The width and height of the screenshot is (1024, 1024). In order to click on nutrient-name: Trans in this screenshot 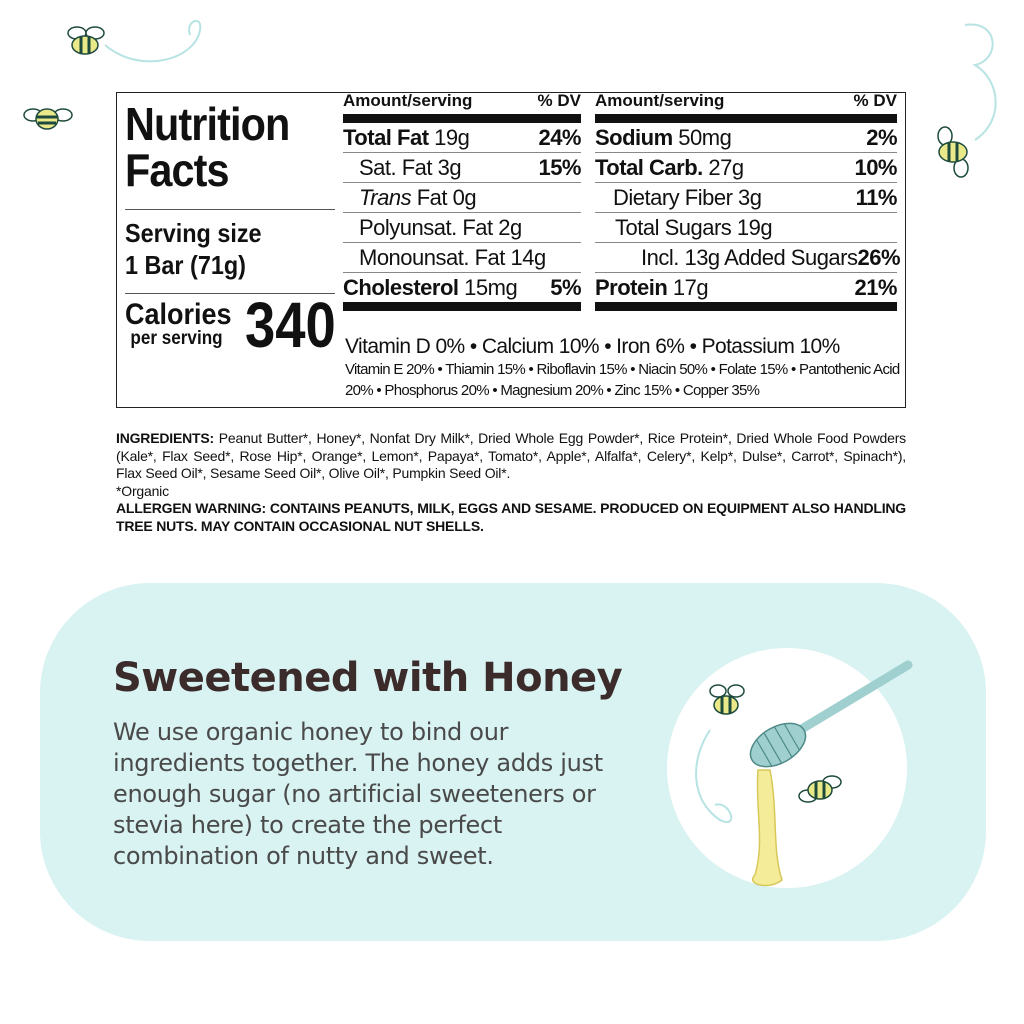, I will do `click(385, 197)`.